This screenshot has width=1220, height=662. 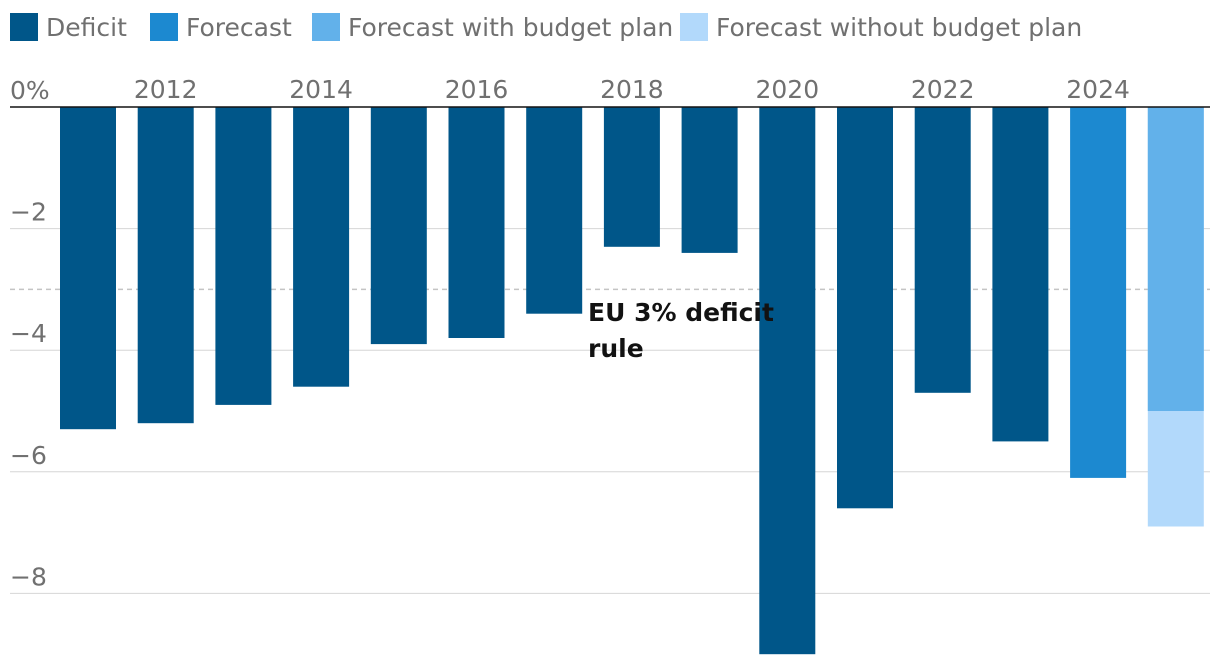 What do you see at coordinates (1175, 259) in the screenshot?
I see `bar-forecast_with_plan-2025` at bounding box center [1175, 259].